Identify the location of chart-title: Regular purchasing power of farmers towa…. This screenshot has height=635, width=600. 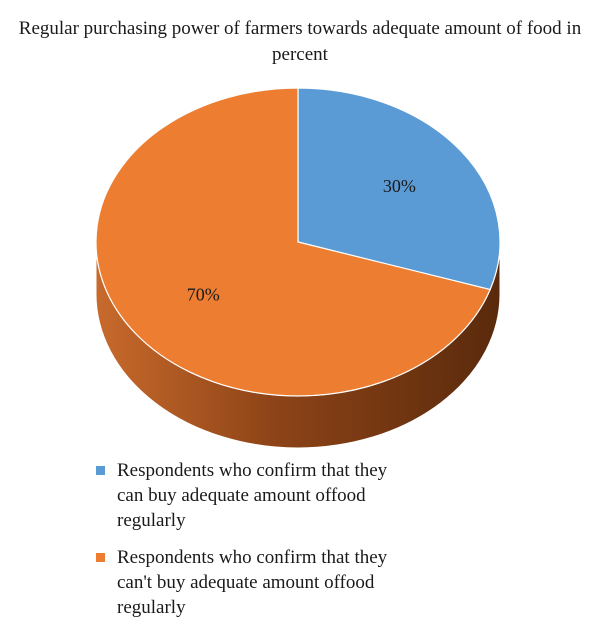
(300, 41).